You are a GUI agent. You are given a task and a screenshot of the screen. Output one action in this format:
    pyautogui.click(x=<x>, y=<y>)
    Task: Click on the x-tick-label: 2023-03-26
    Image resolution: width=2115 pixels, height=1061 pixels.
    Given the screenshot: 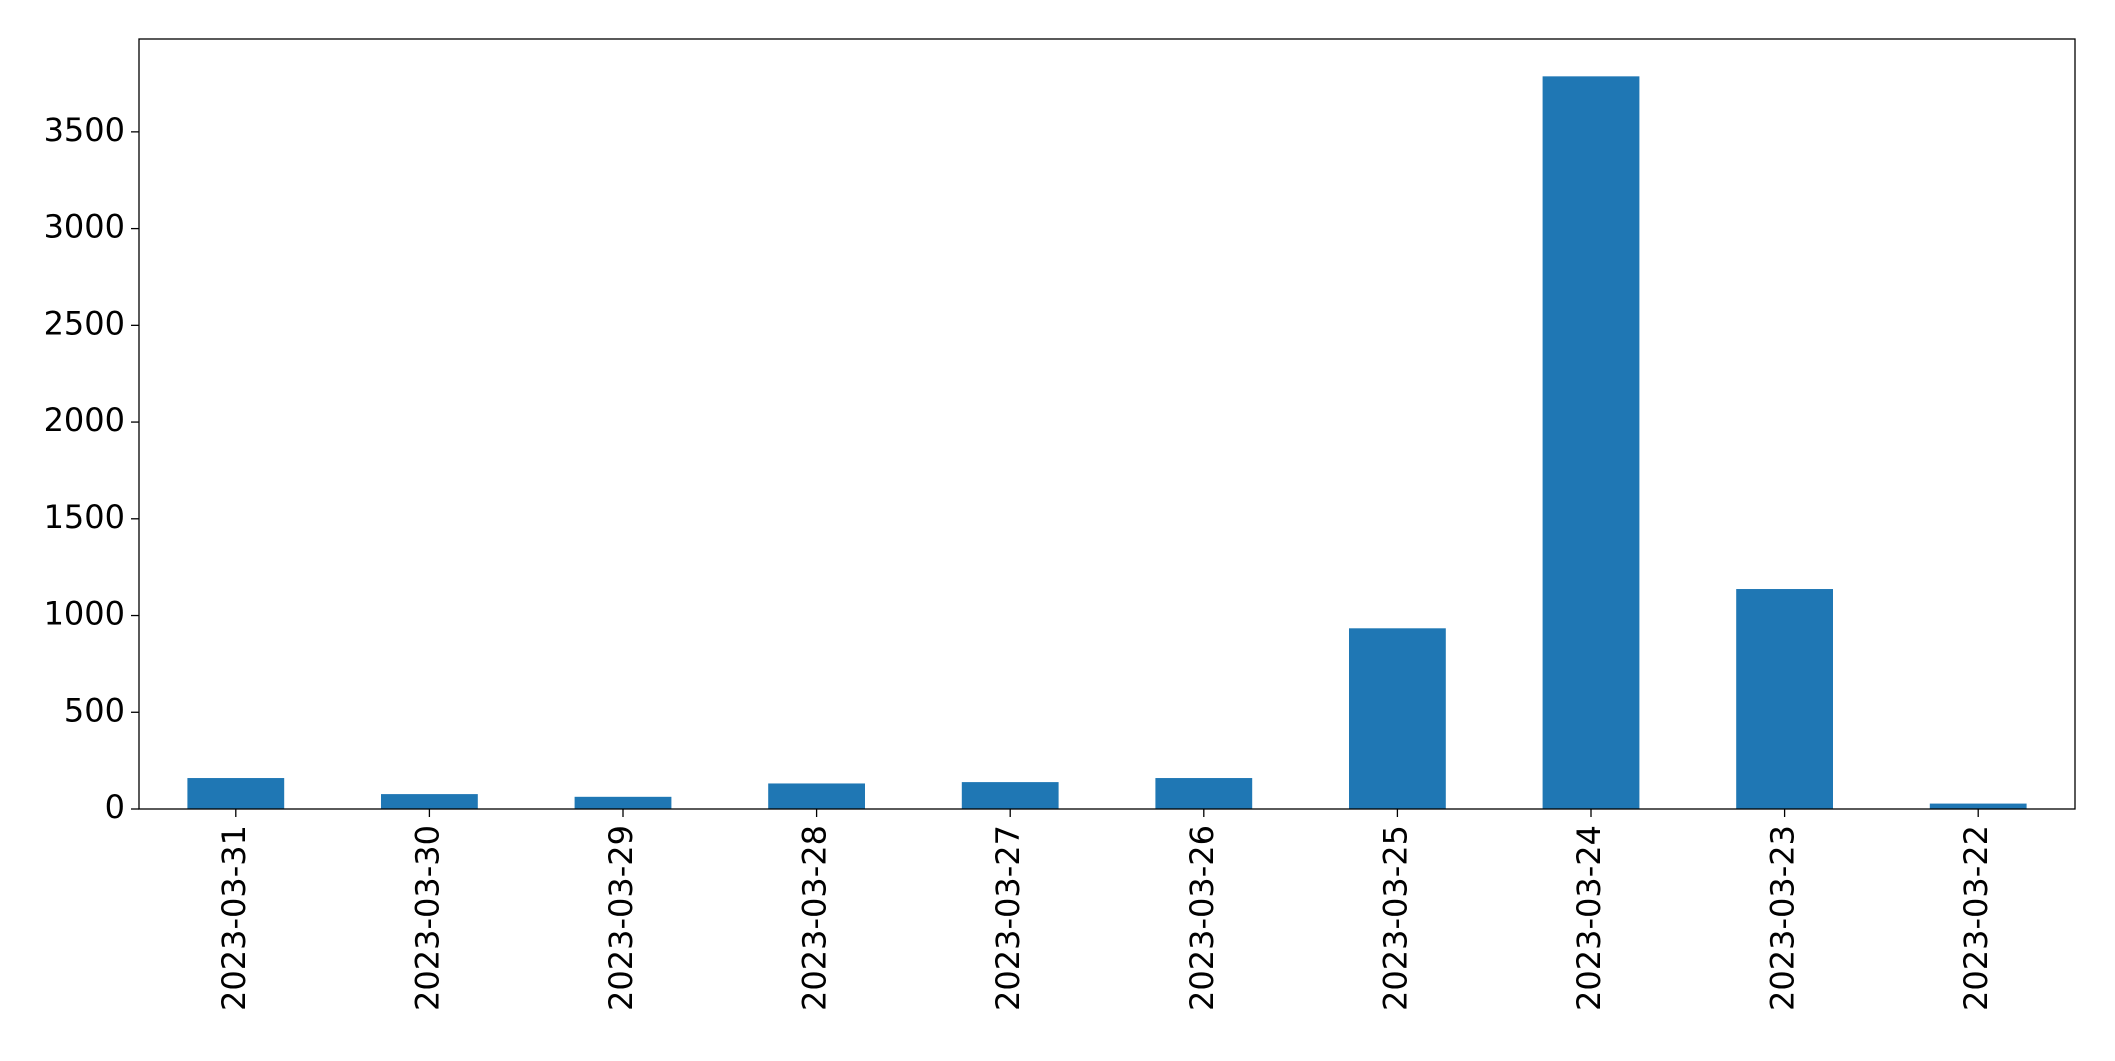 What is the action you would take?
    pyautogui.click(x=1202, y=918)
    